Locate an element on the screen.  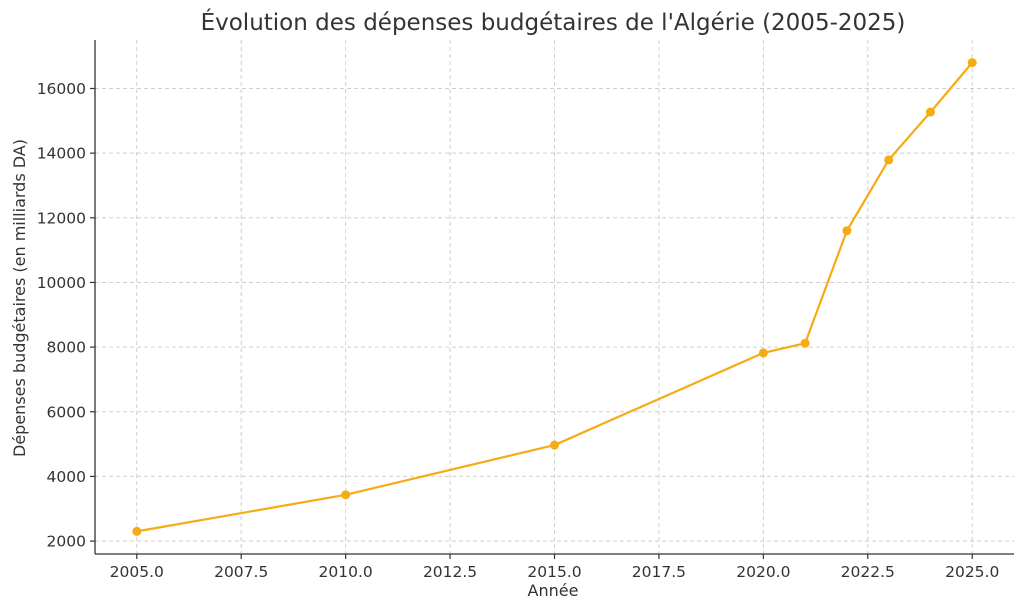
x-tick-label: 2012.5 is located at coordinates (450, 572).